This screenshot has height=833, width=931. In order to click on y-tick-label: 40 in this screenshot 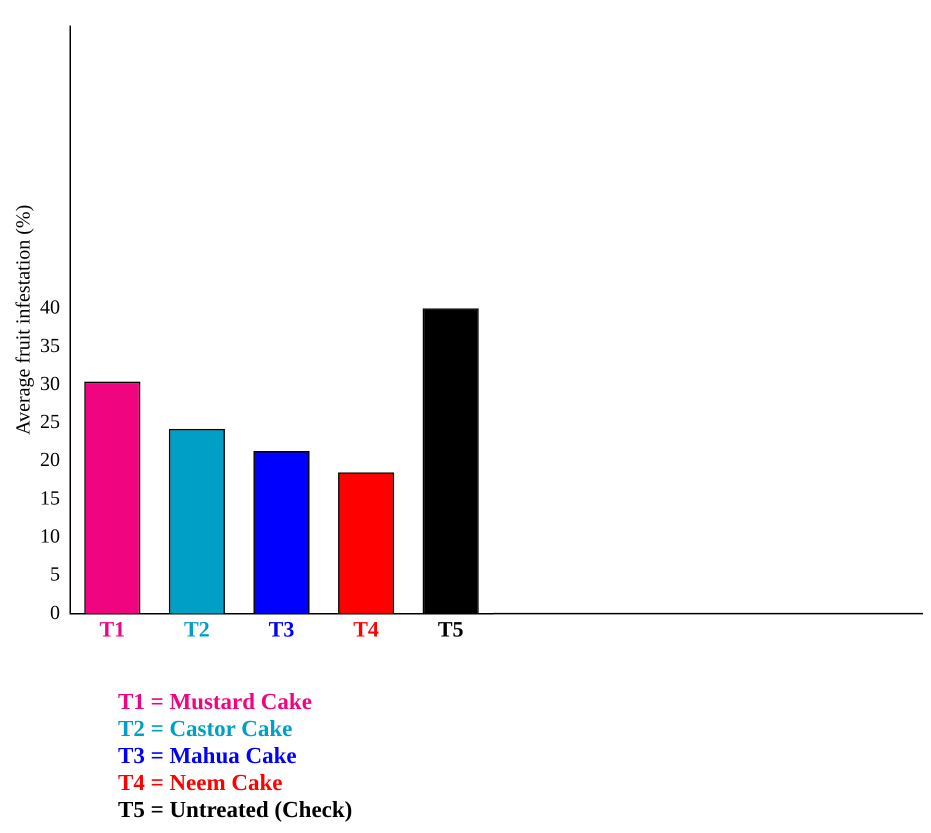, I will do `click(50, 307)`.